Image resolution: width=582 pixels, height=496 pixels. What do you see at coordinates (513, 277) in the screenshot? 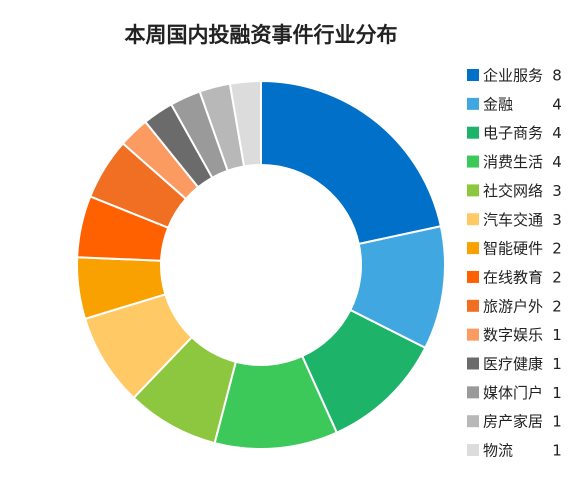
I see `legend-label: 在线教育` at bounding box center [513, 277].